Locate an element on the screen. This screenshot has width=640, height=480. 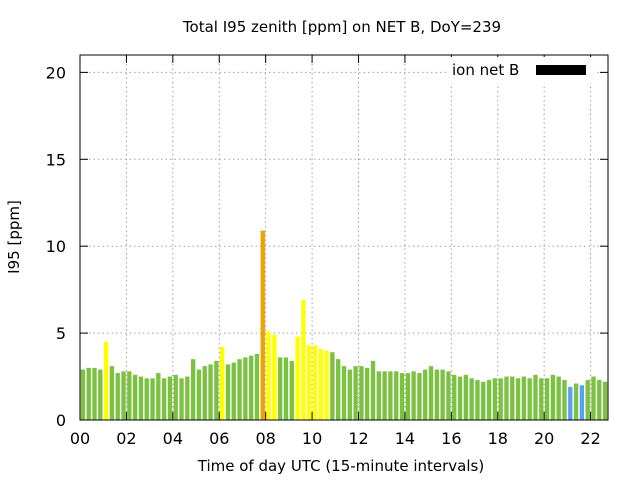
x-tick-label: 08 is located at coordinates (265, 438).